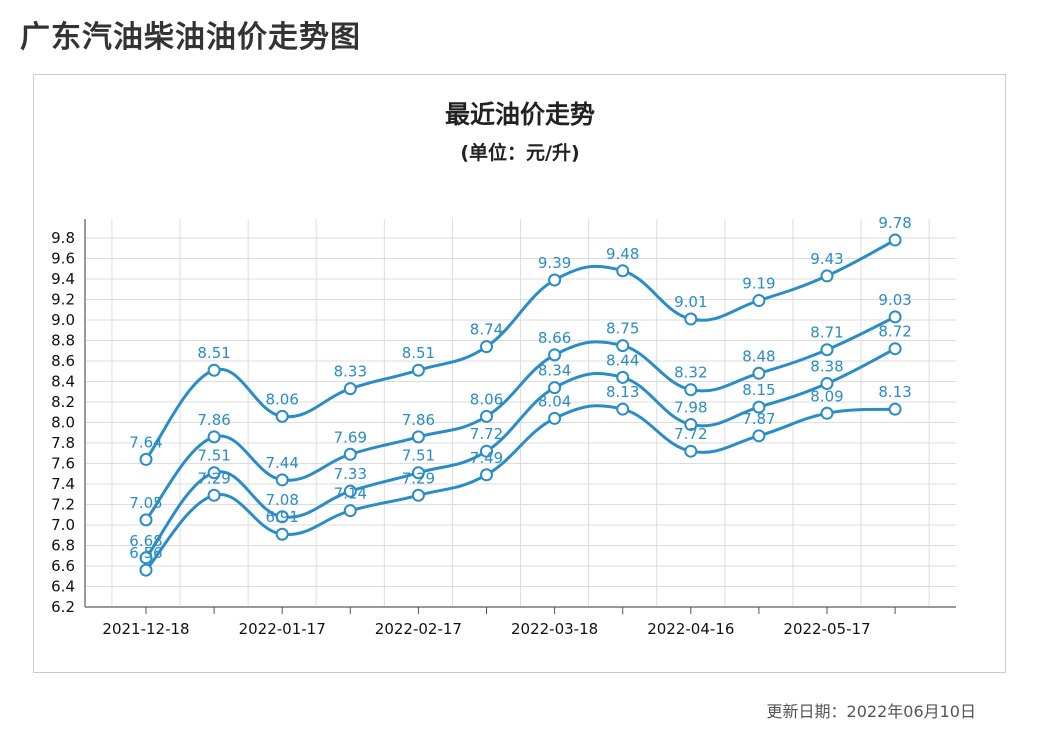 The image size is (1038, 732). Describe the element at coordinates (418, 629) in the screenshot. I see `x-tick-label: 2022-02-17` at that location.